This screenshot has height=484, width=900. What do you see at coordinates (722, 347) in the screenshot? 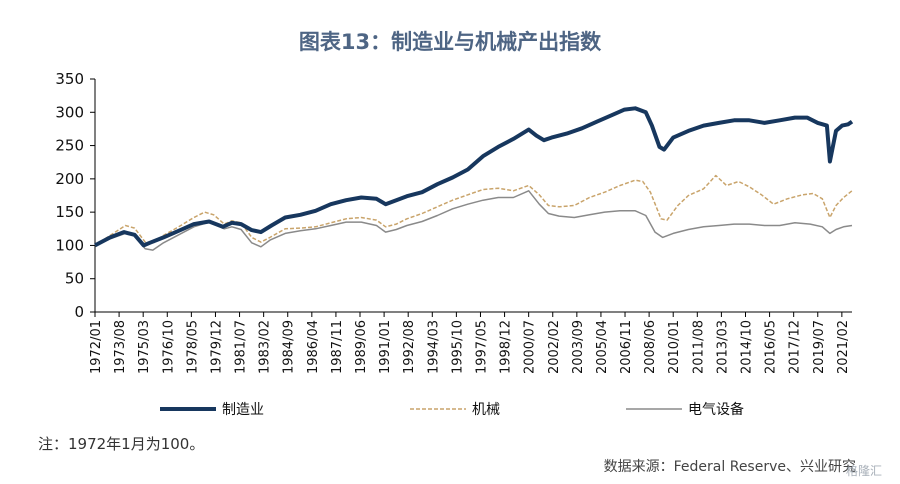
I see `x-tick-label: 2013/03` at bounding box center [722, 347].